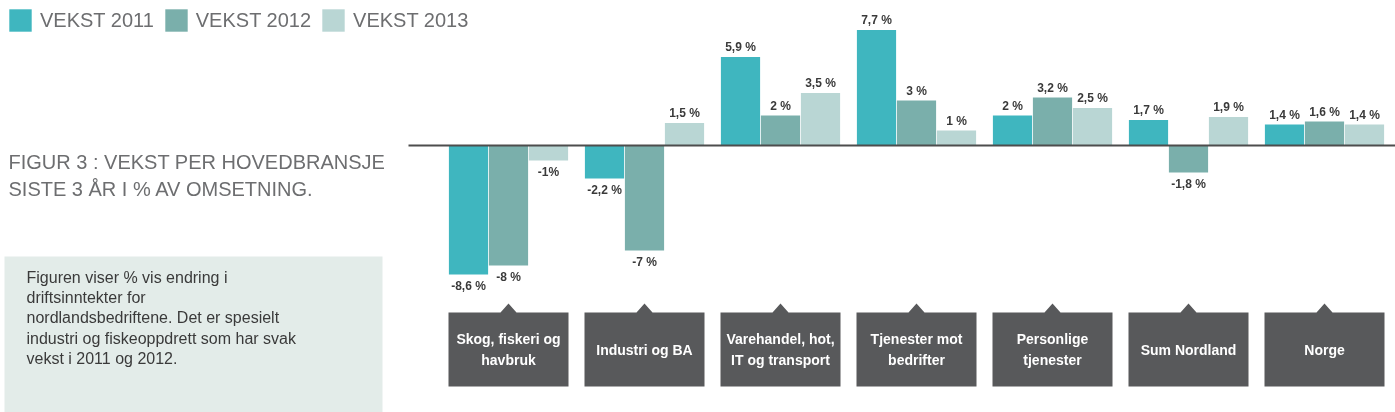 The image size is (1395, 412). I want to click on data-label: 1,5 %, so click(685, 113).